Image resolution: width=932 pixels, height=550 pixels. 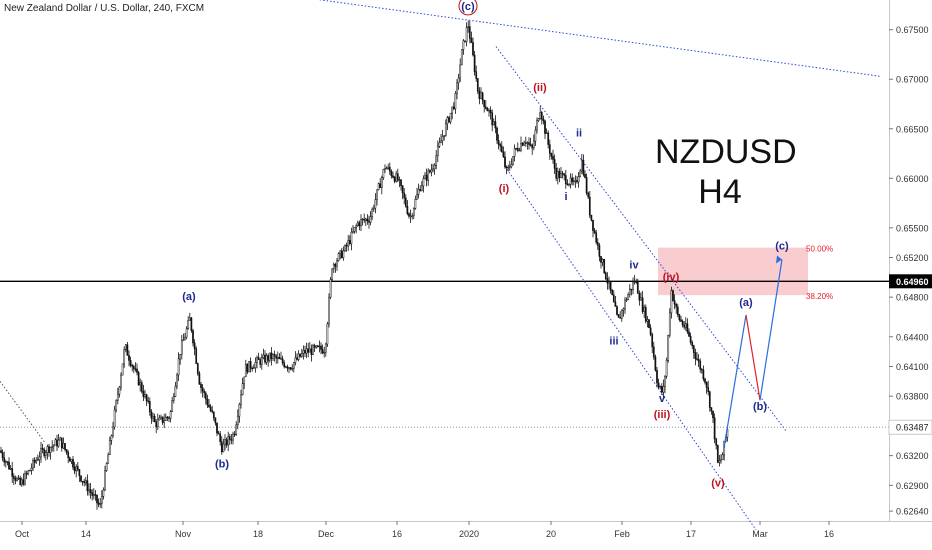 I want to click on wave-label: (c), so click(x=468, y=7).